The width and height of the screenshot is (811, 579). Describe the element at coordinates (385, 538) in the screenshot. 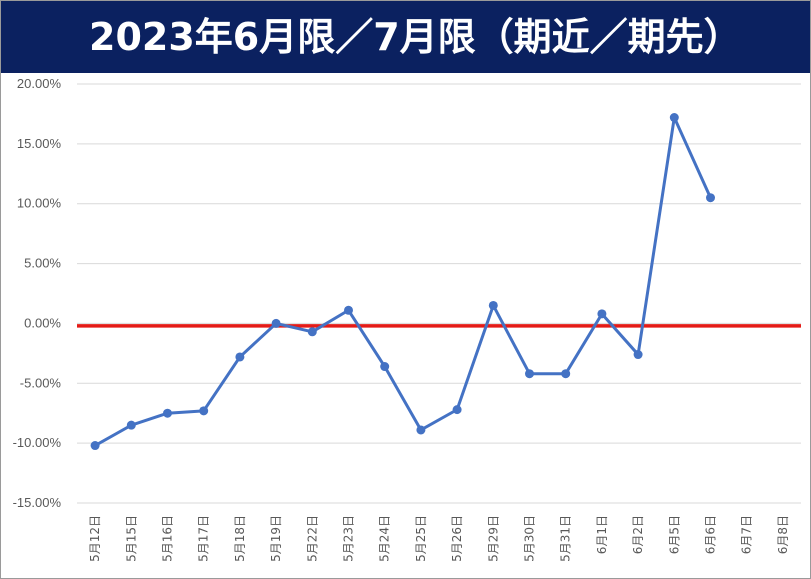

I see `x-tick-label: 5月24日` at that location.